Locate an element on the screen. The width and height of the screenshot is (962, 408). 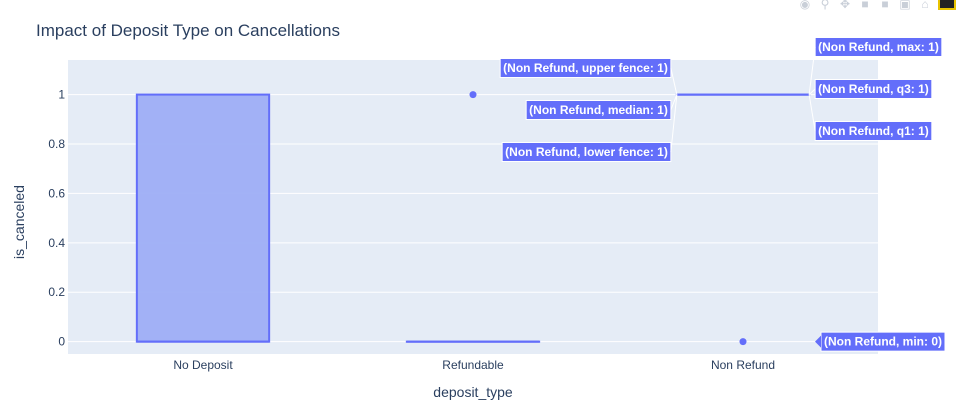
box-no-deposit is located at coordinates (203, 218).